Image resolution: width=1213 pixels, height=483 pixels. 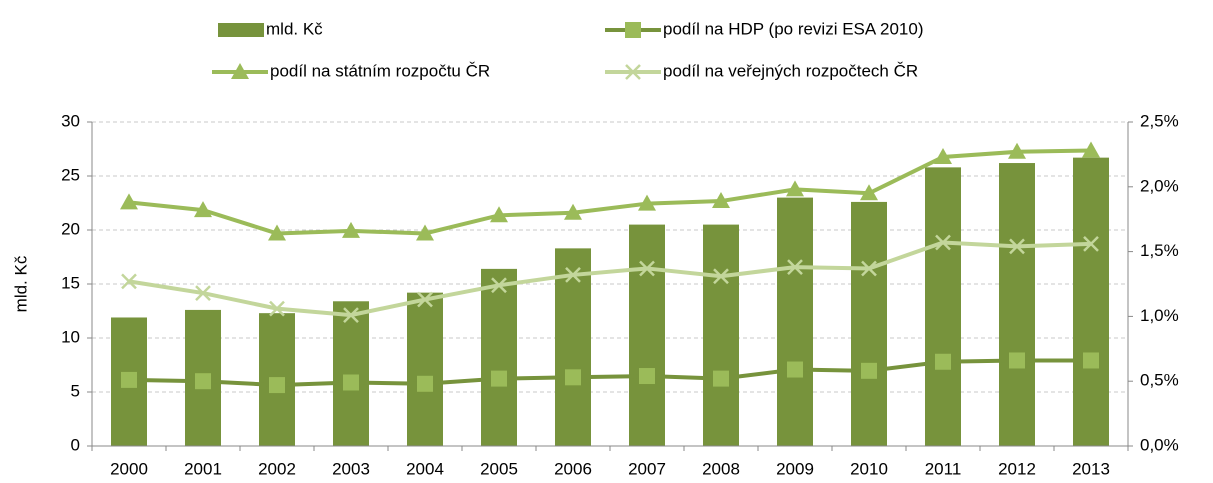 I want to click on y-tick-label: 10, so click(x=70, y=336).